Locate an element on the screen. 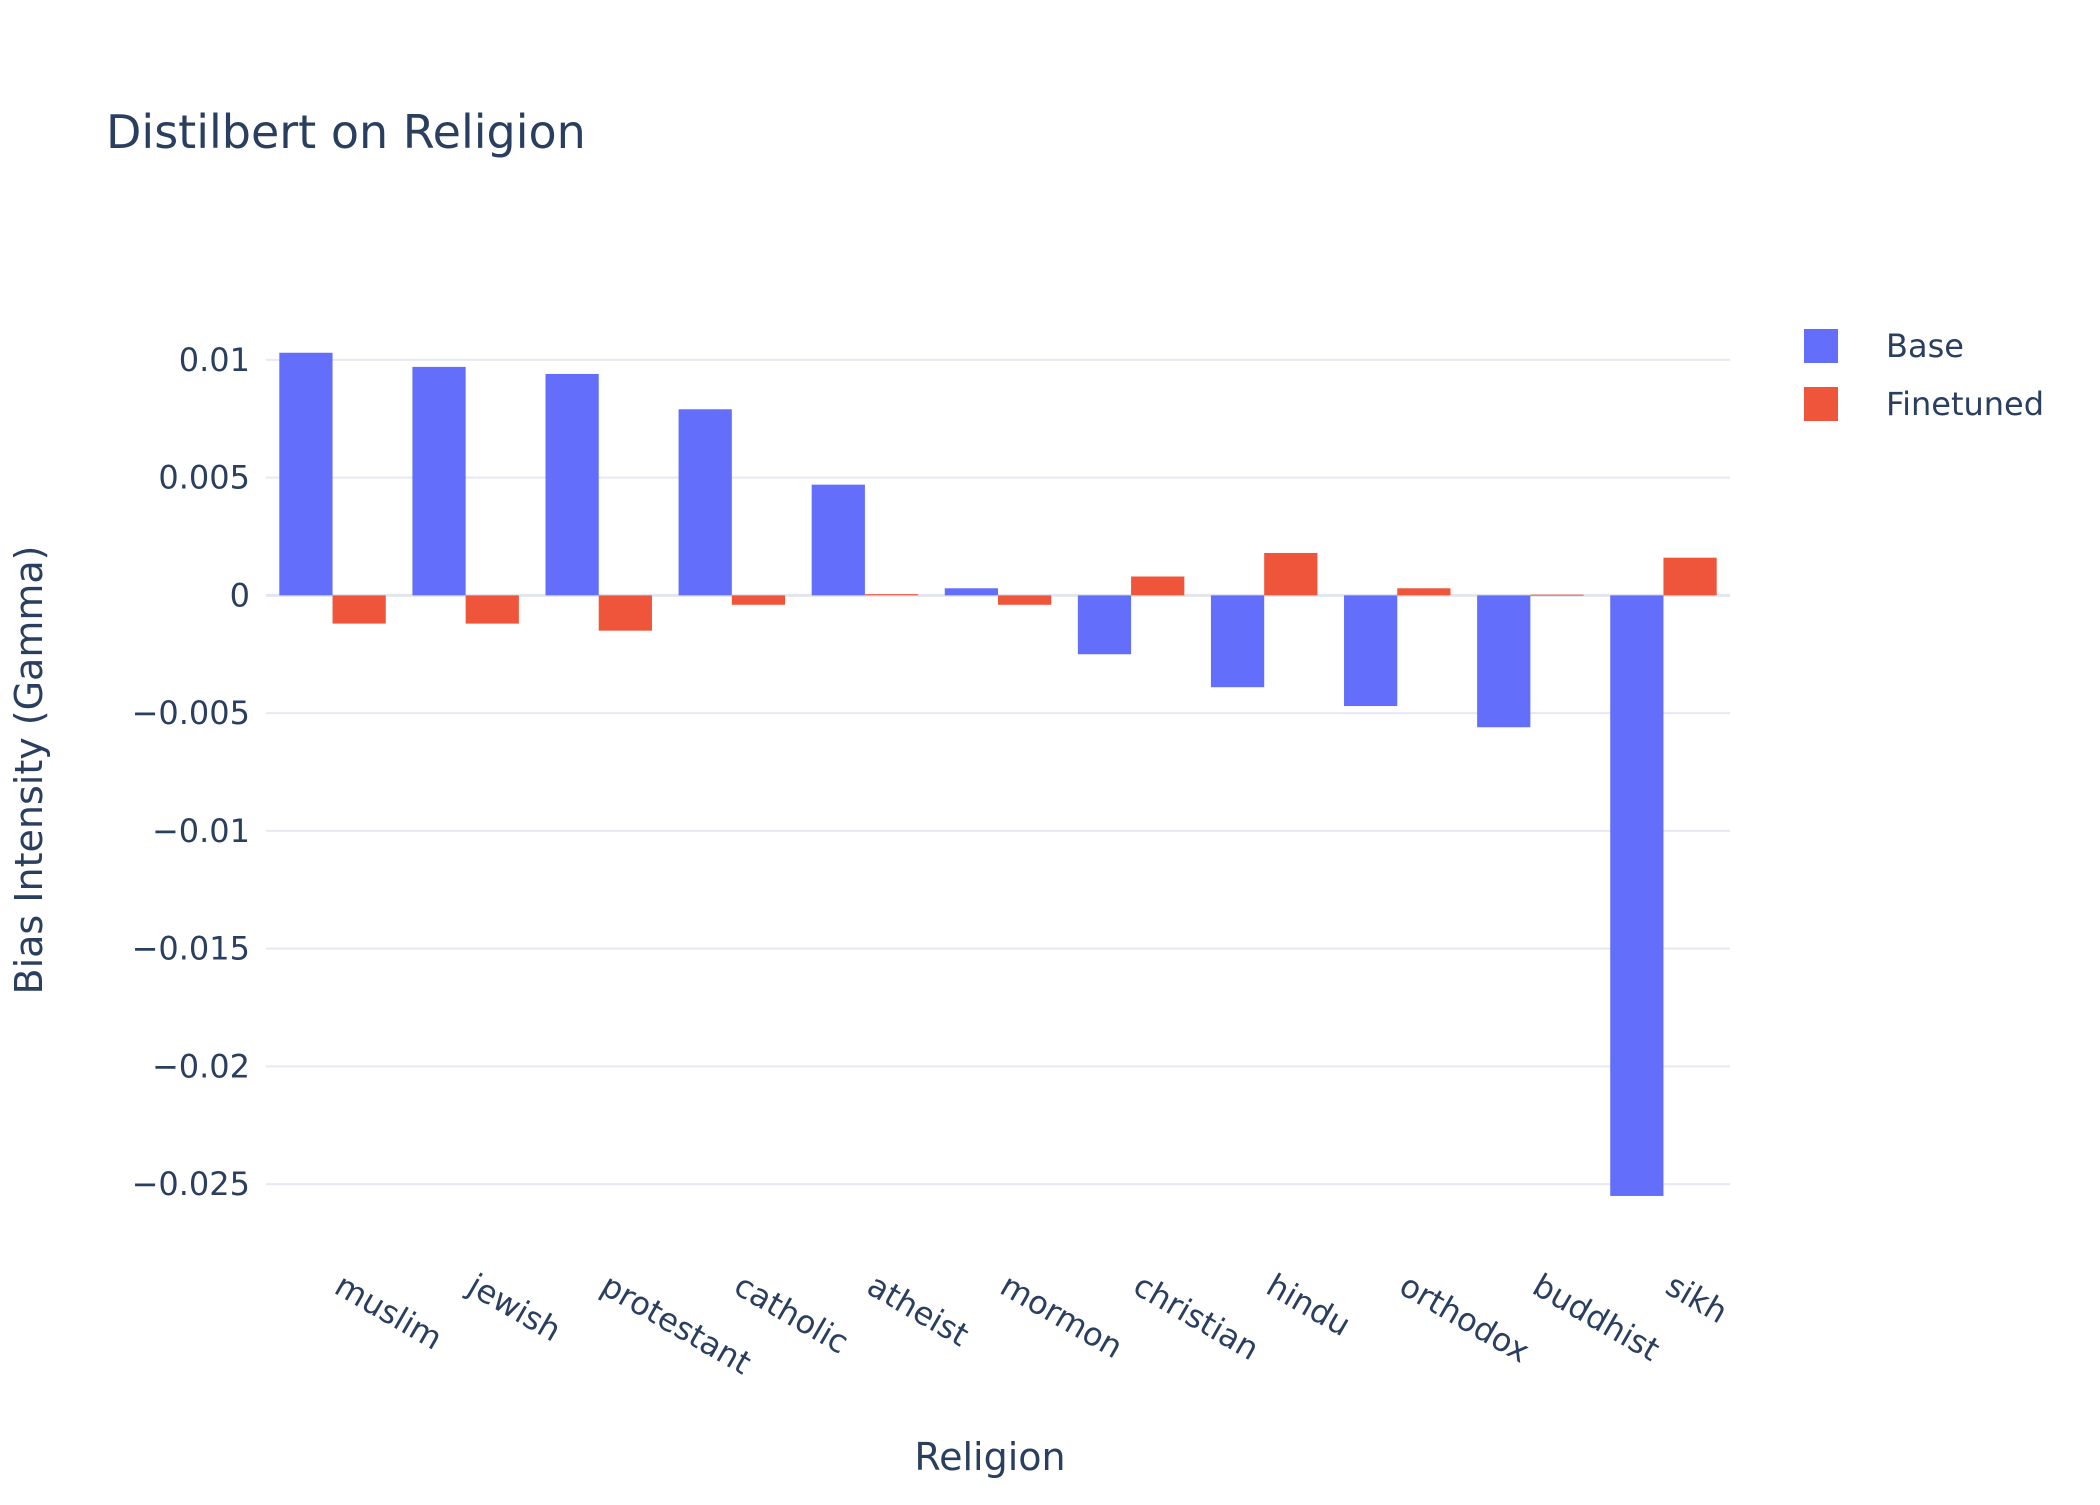  bar-finetuned-hindu is located at coordinates (1291, 574).